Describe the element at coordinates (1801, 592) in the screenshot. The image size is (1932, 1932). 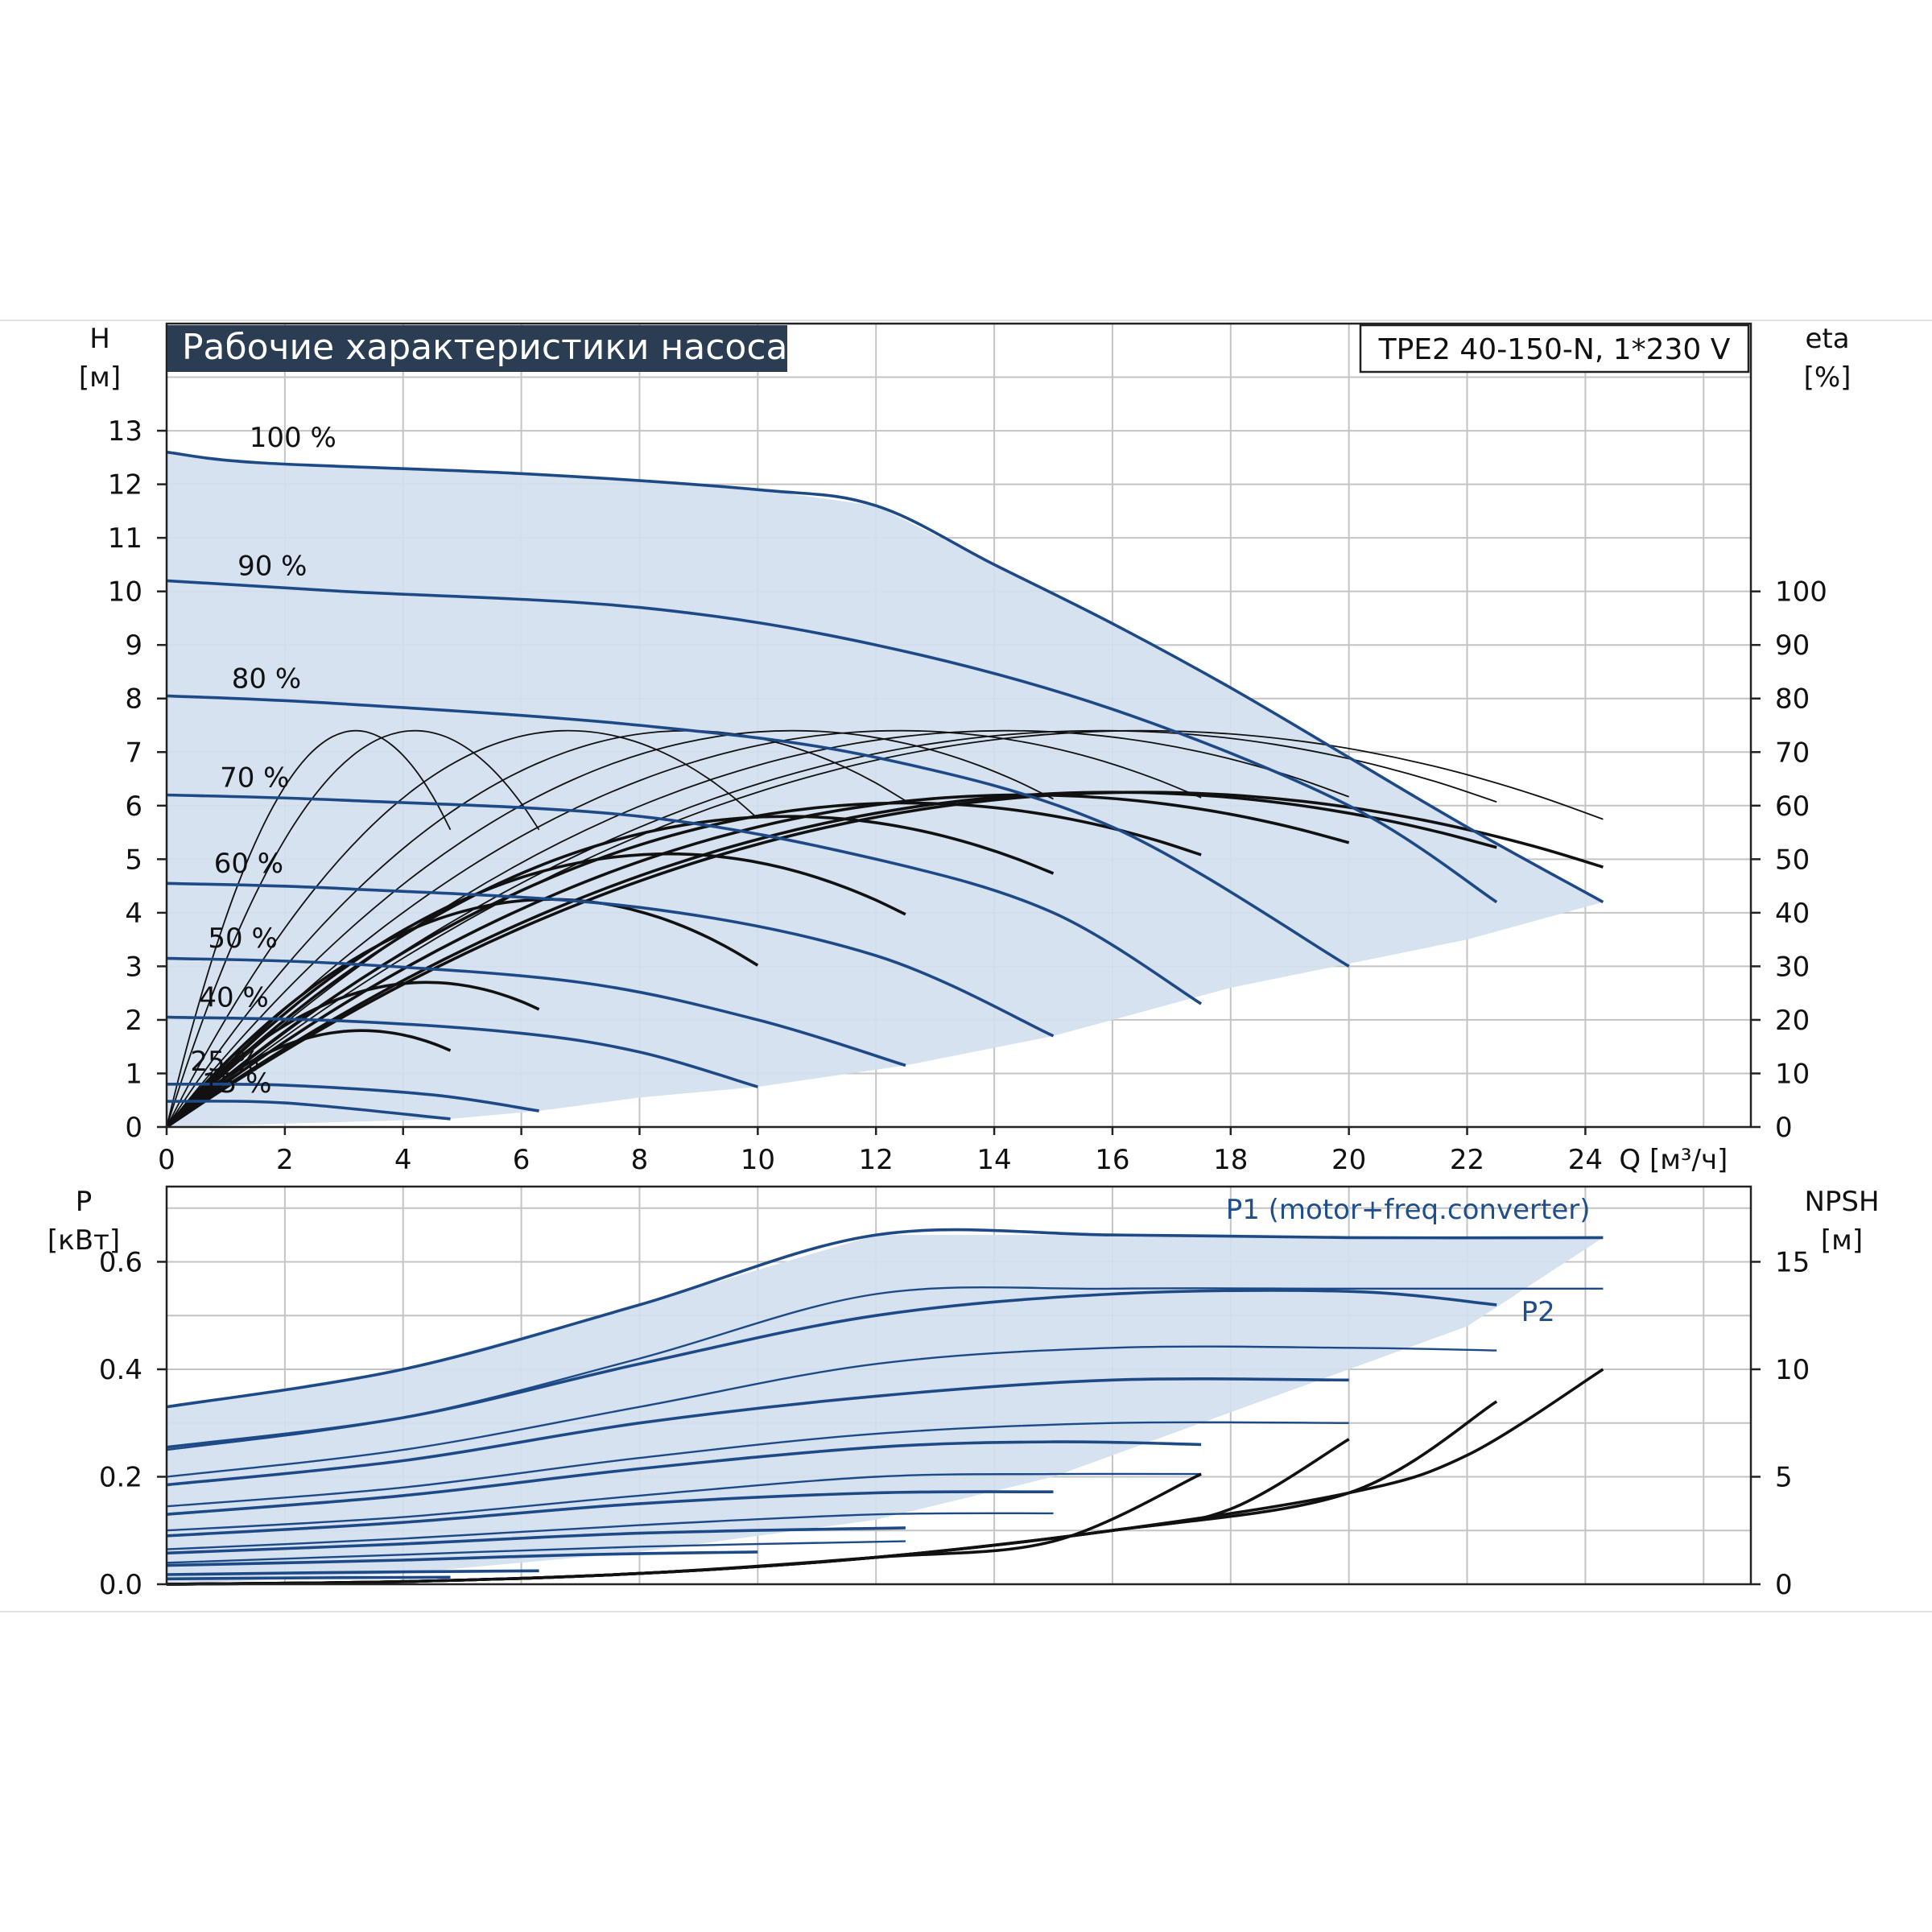
I see `eta-ytick-label: 100` at that location.